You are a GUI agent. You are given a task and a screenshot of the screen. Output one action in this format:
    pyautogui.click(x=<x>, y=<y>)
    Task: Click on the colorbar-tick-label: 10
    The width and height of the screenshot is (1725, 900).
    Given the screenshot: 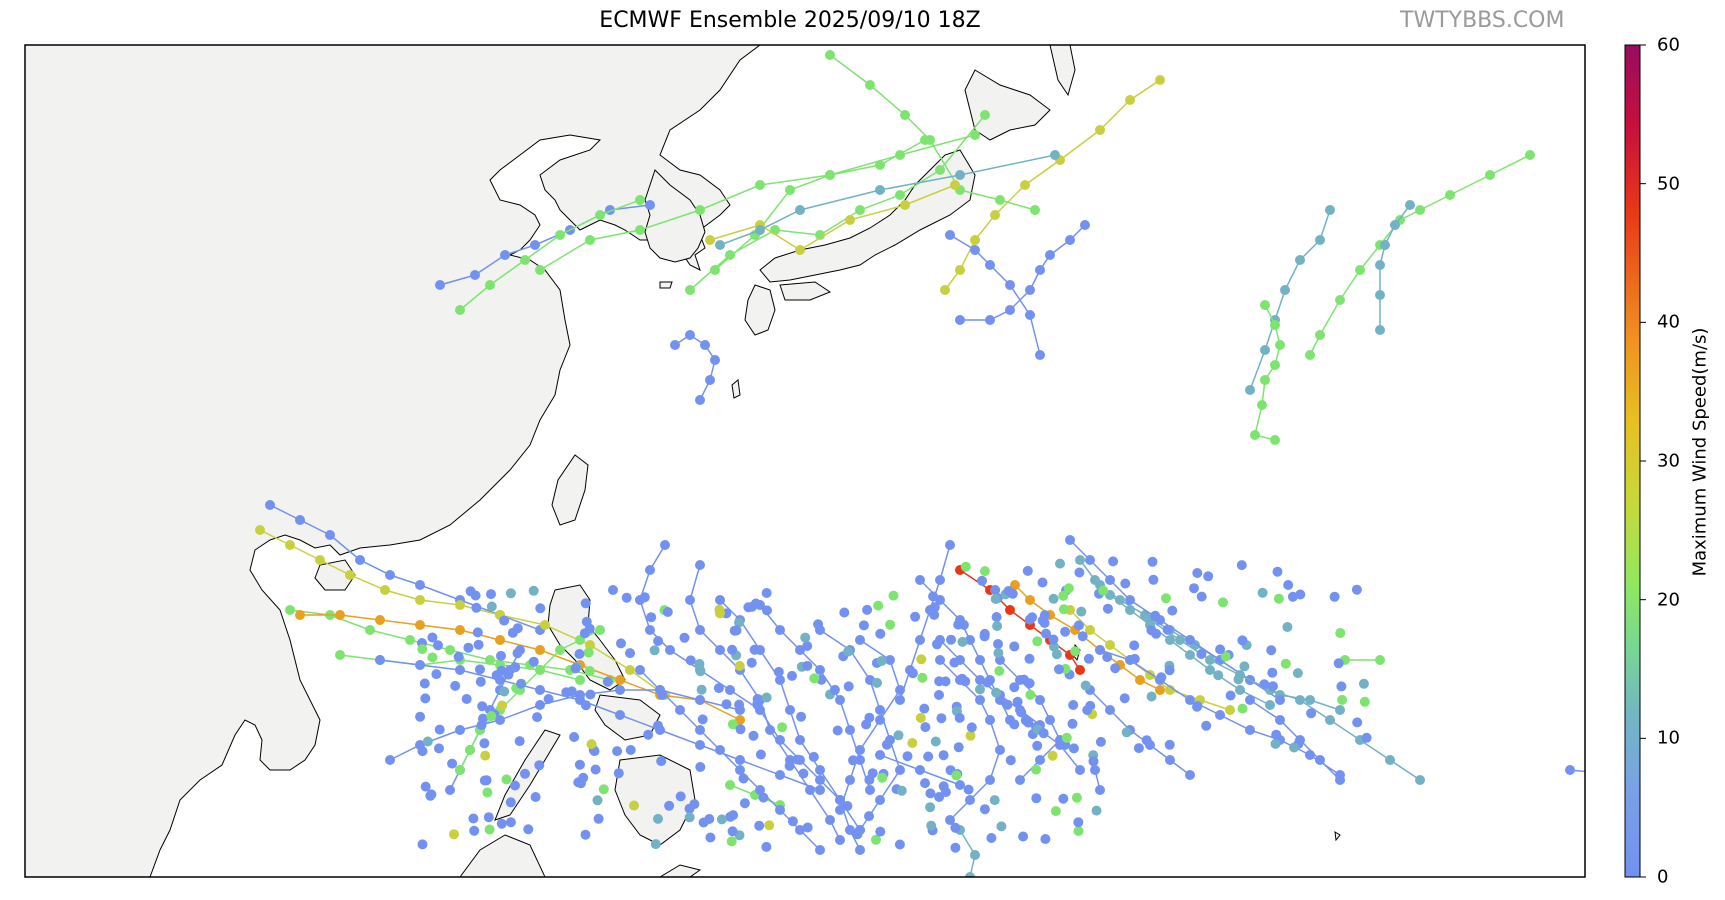 What is the action you would take?
    pyautogui.click(x=1668, y=738)
    